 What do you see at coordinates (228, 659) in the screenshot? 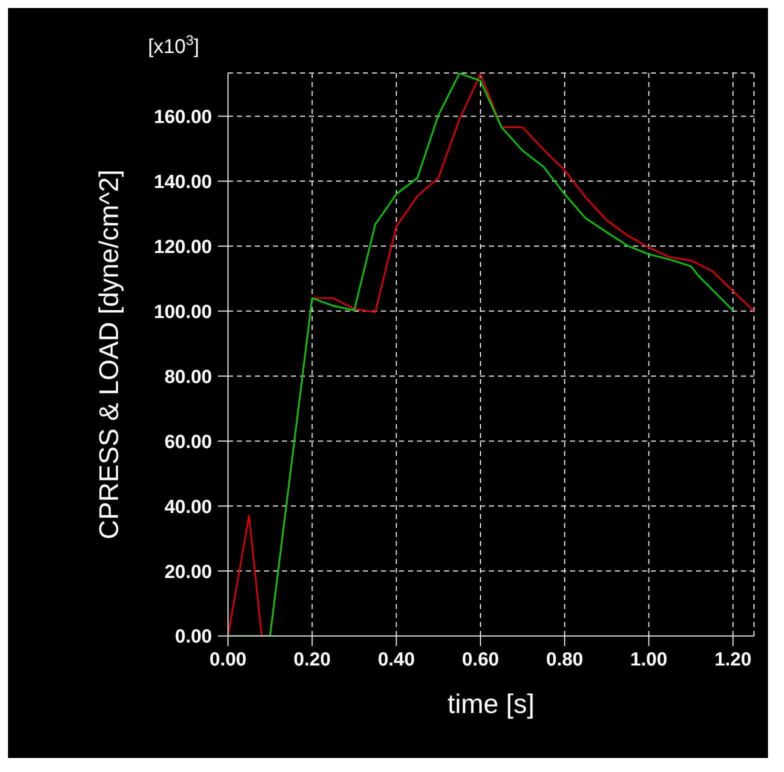
I see `x-tick-label: 0.00` at bounding box center [228, 659].